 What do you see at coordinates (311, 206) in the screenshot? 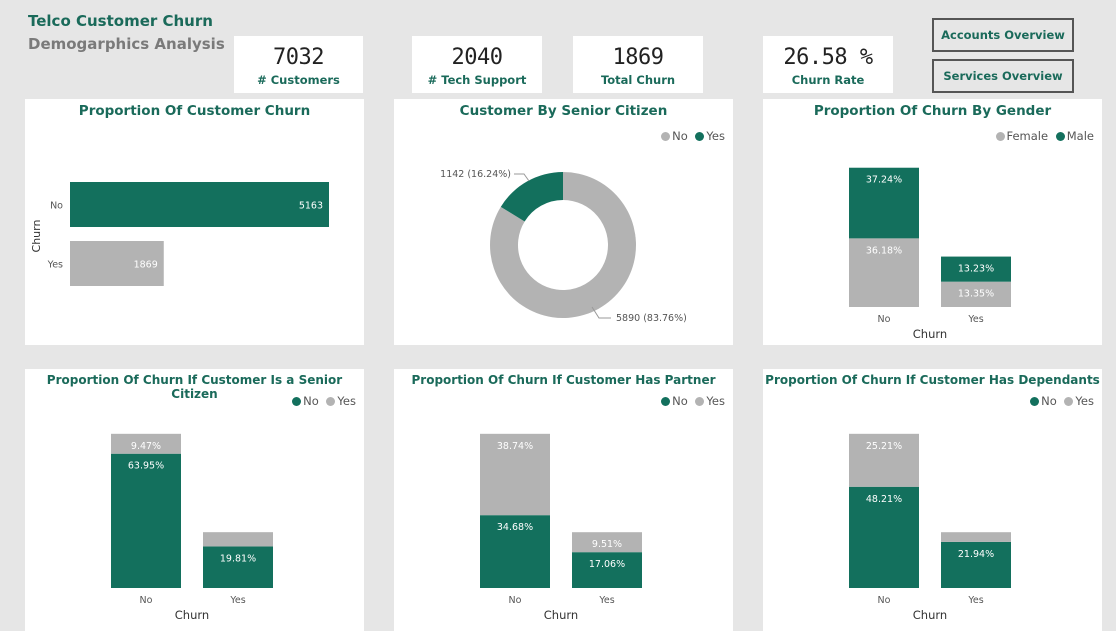
I see `data-label: 5163` at bounding box center [311, 206].